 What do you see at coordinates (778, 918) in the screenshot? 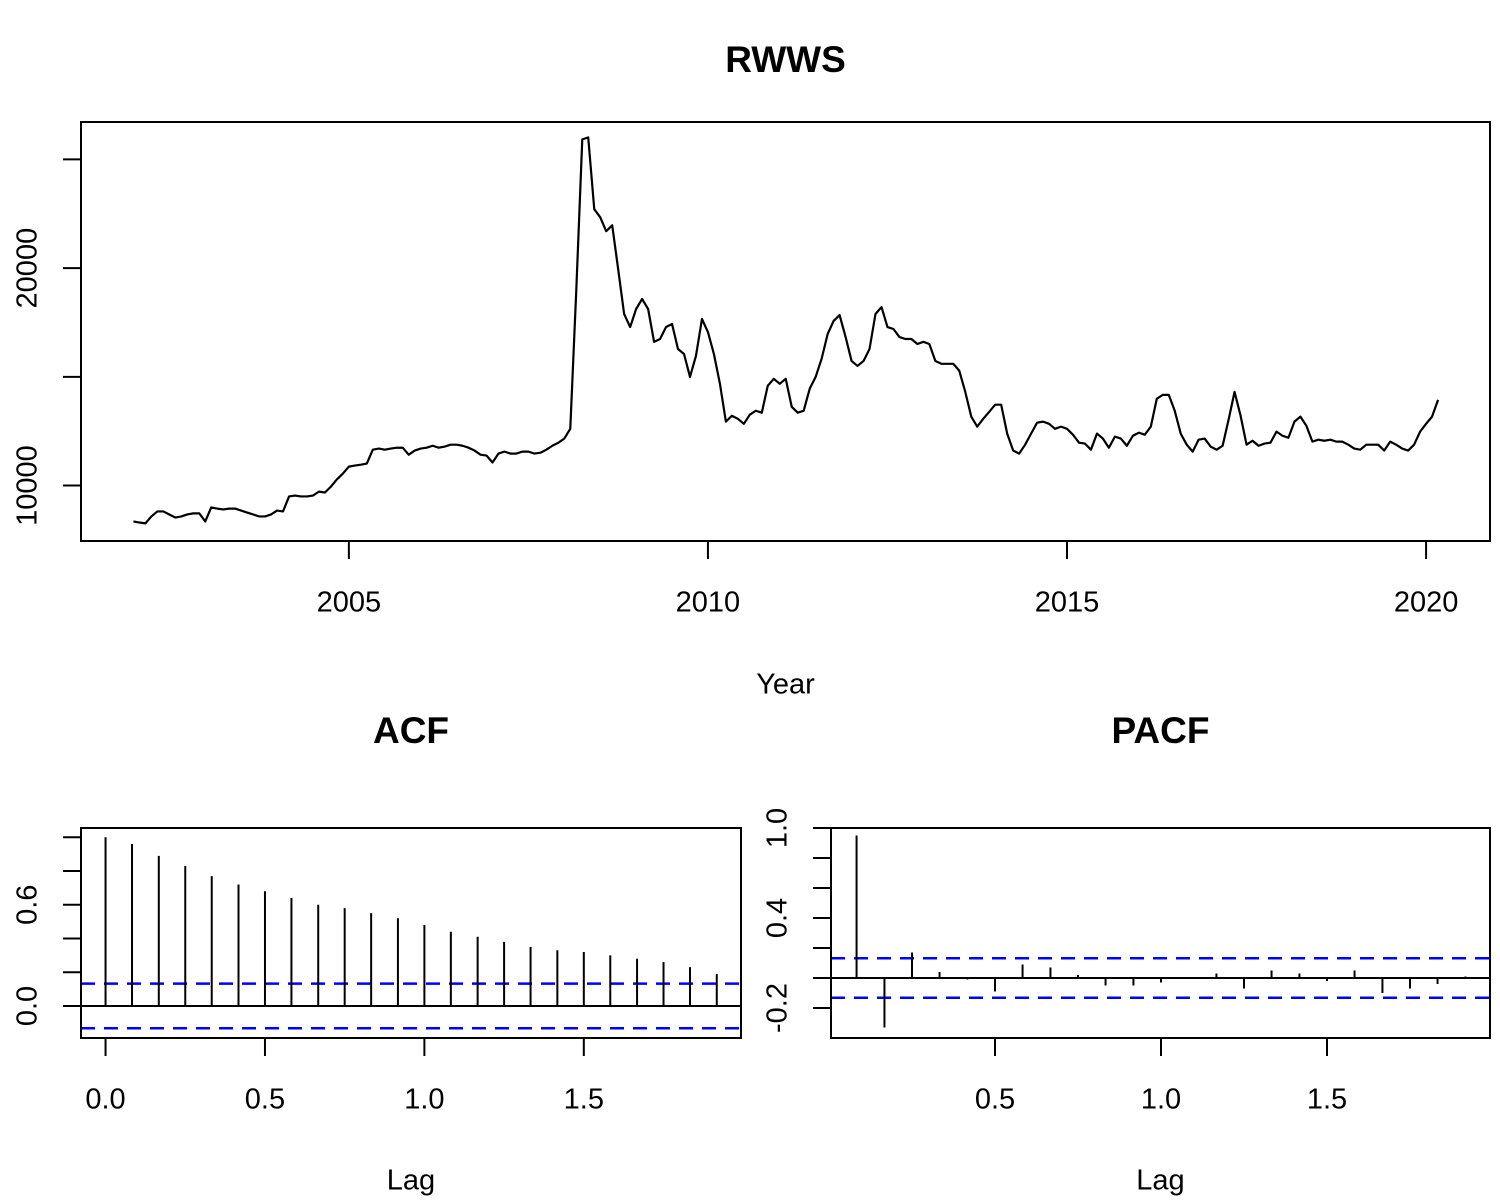
I see `y-tick-label: 0.4` at bounding box center [778, 918].